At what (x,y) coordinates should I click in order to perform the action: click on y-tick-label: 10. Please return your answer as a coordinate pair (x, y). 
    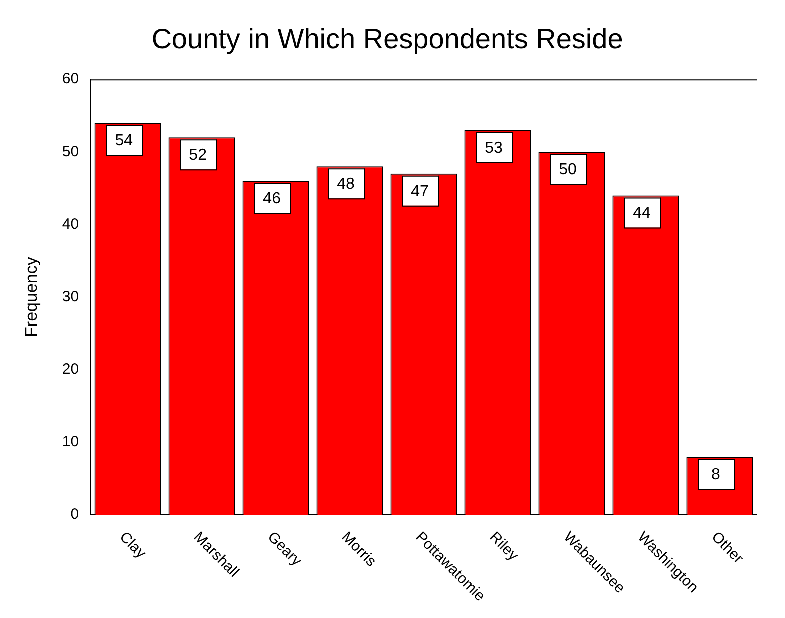
    Looking at the image, I should click on (71, 442).